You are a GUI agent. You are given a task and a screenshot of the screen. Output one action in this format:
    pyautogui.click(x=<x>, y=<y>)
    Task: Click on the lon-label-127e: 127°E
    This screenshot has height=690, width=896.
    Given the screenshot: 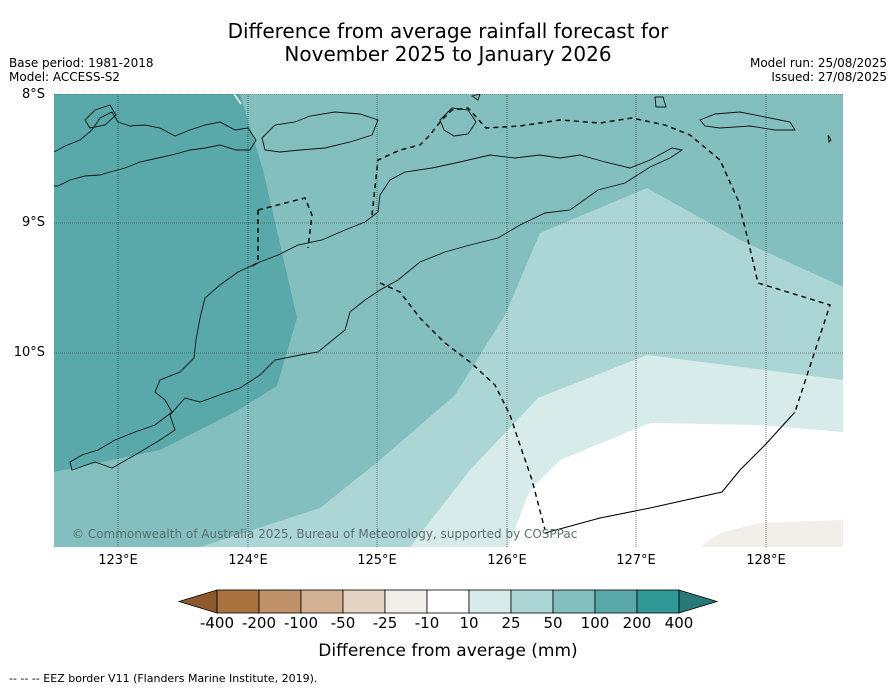 What is the action you would take?
    pyautogui.click(x=636, y=560)
    